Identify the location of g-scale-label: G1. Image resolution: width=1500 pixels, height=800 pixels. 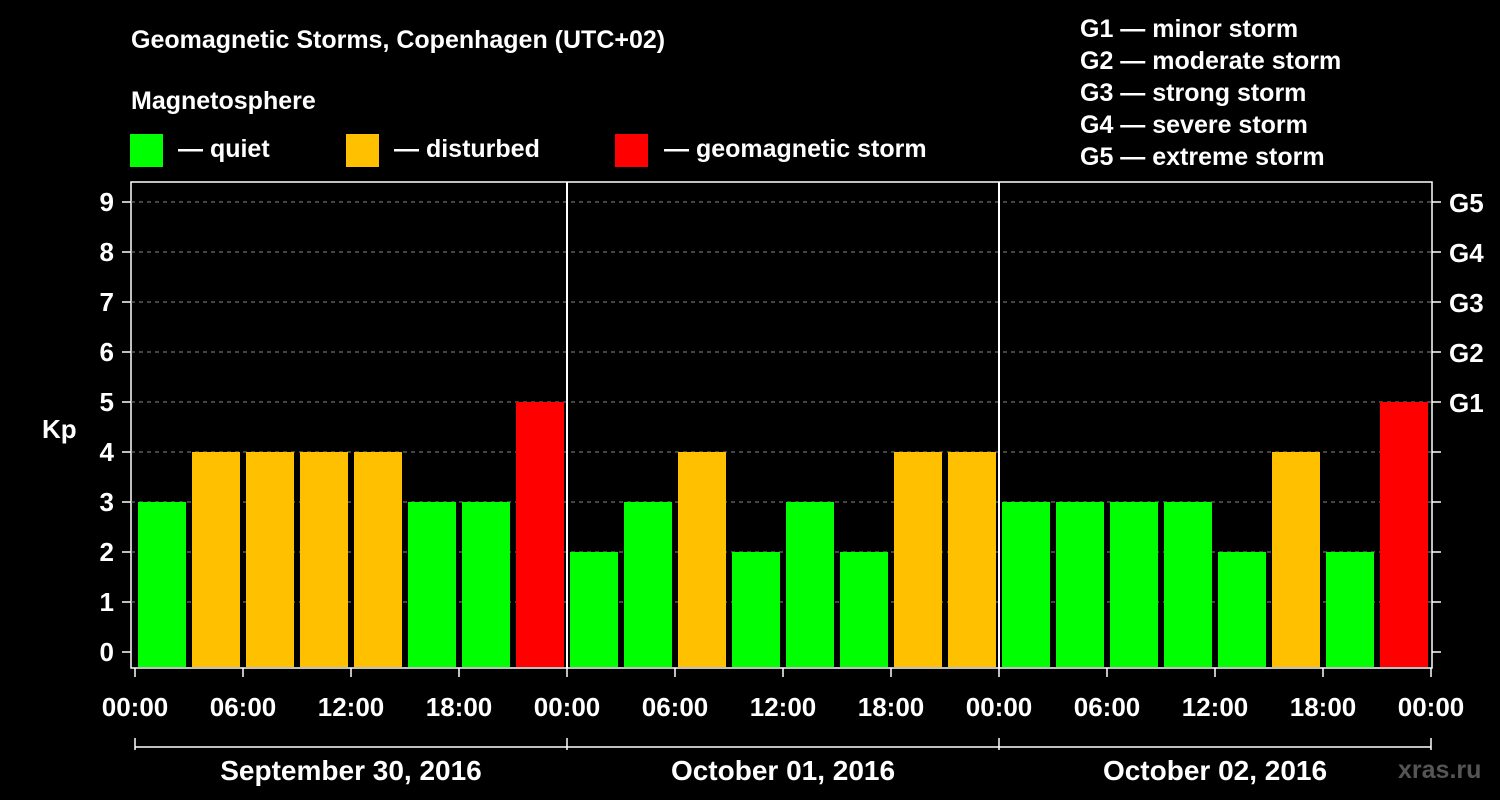
(1466, 403).